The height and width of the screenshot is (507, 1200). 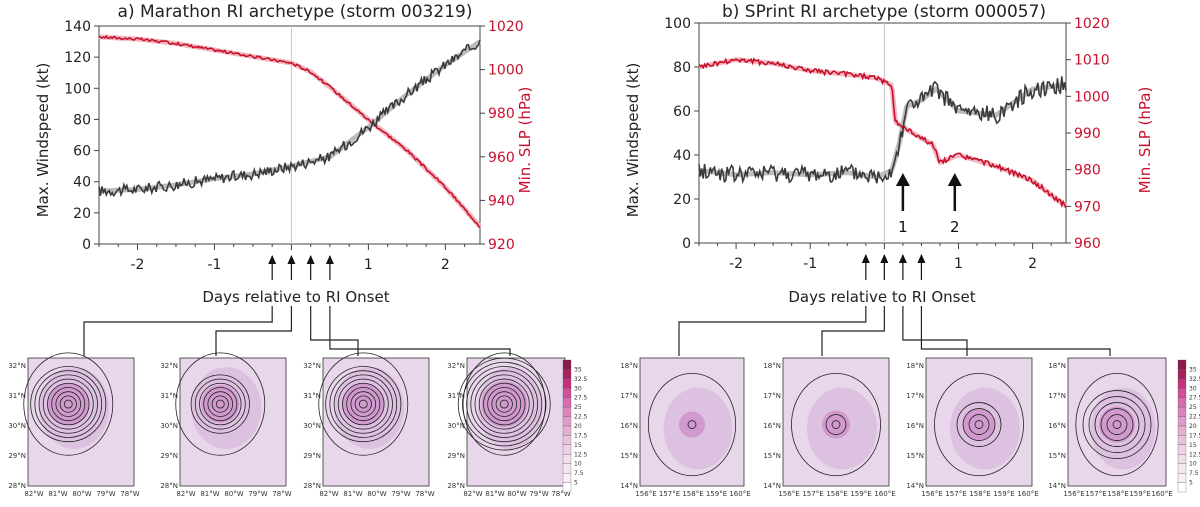 What do you see at coordinates (736, 264) in the screenshot?
I see `x-tick-label: -2` at bounding box center [736, 264].